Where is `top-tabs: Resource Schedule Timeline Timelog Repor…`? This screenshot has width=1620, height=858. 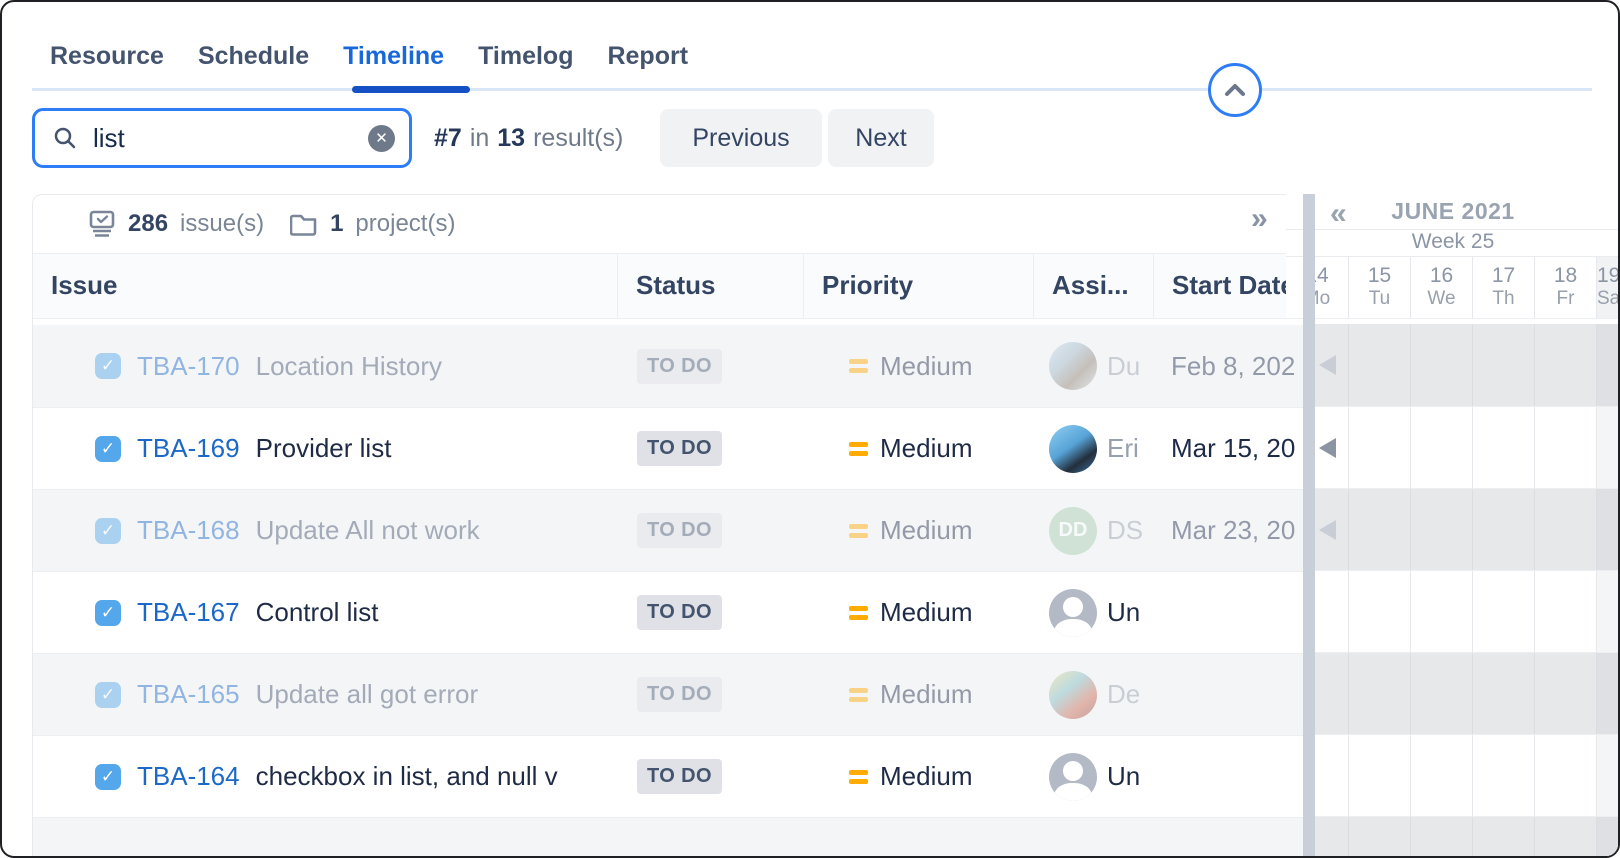
top-tabs: Resource Schedule Timeline Timelog Repor… is located at coordinates (369, 56).